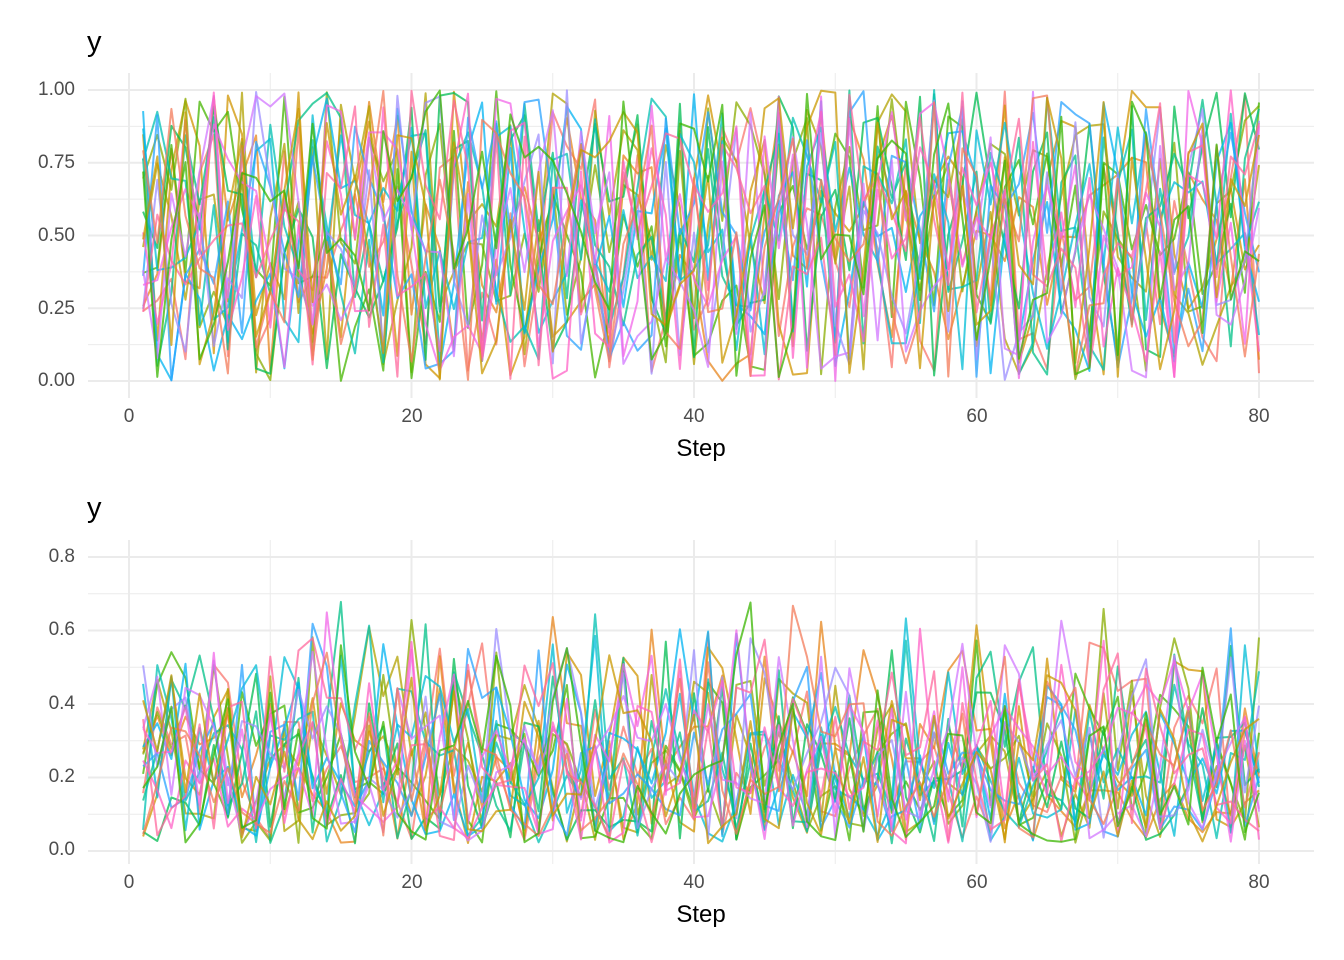  I want to click on top-y-tick: 0.00, so click(56, 380).